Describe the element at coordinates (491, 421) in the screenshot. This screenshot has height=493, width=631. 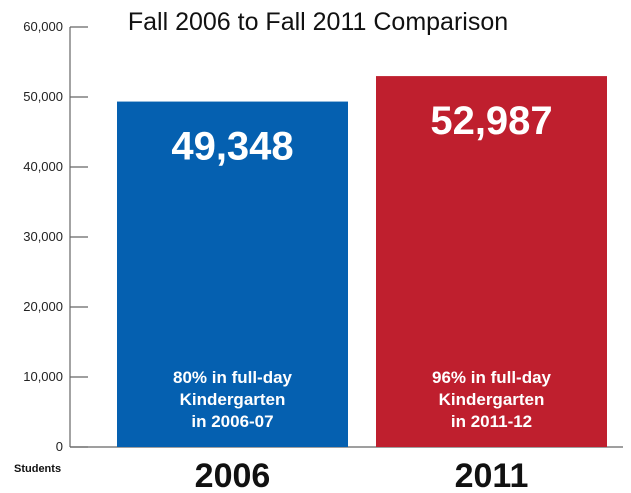
I see `bar-annotation-line: in 2011-12` at that location.